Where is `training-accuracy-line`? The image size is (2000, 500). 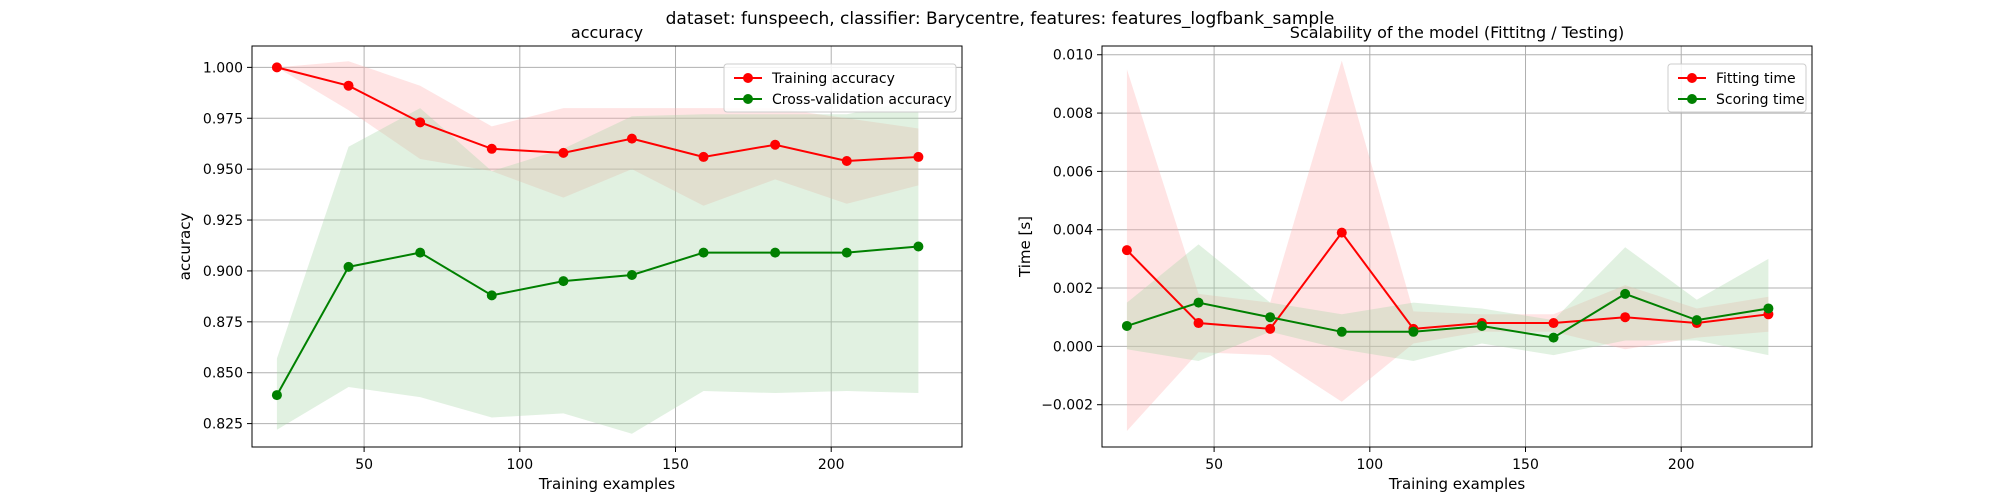 training-accuracy-line is located at coordinates (597, 114).